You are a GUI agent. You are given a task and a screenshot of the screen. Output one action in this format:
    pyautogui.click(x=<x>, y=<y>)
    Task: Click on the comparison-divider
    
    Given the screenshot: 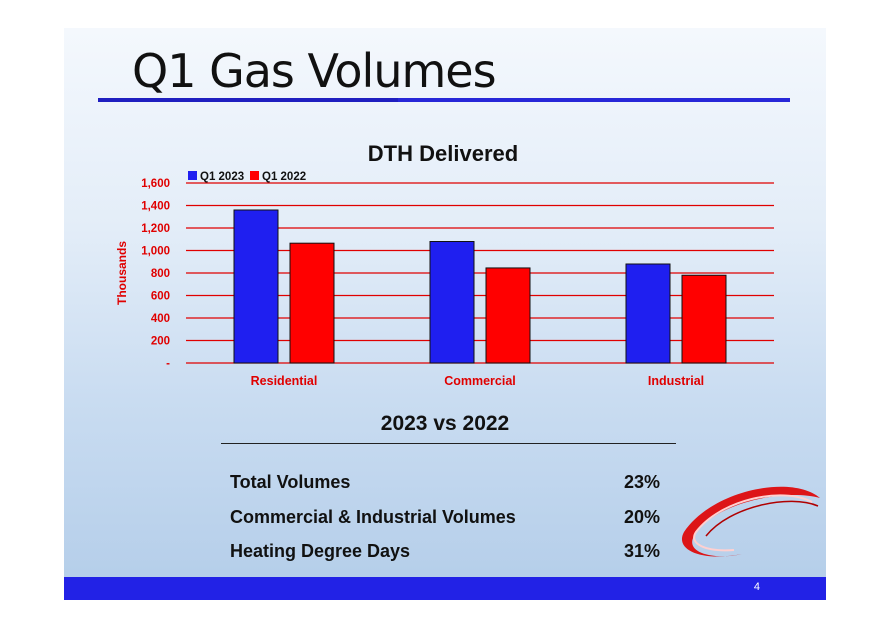 What is the action you would take?
    pyautogui.click(x=448, y=443)
    